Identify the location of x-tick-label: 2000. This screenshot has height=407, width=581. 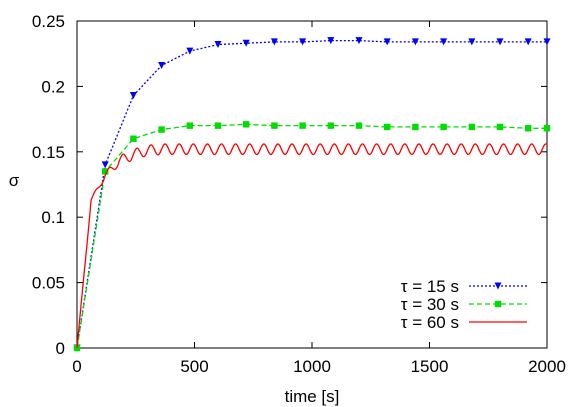
(547, 366).